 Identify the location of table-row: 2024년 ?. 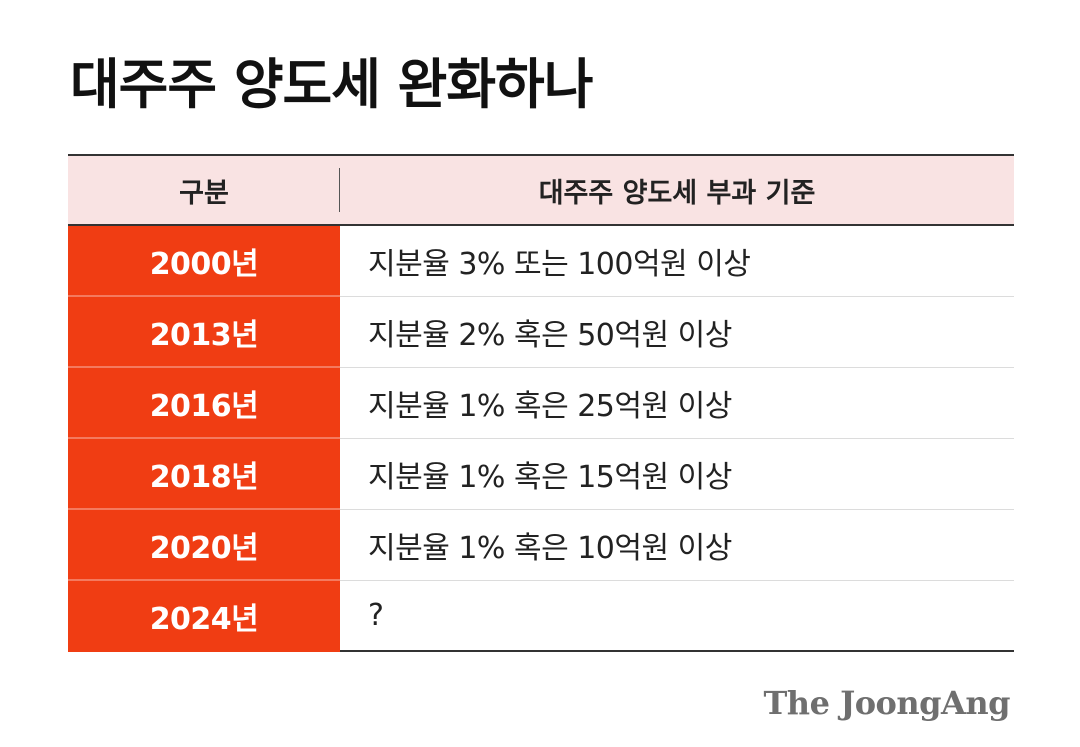
(541, 616).